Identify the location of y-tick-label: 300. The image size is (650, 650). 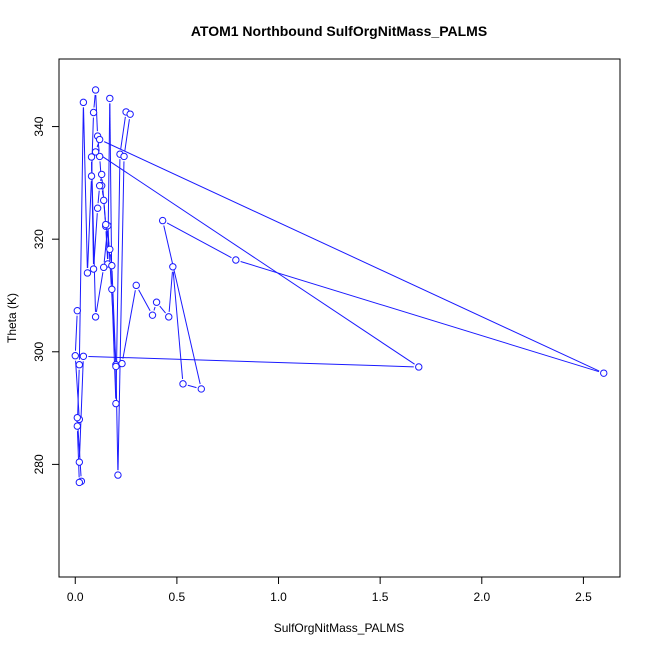
(39, 351).